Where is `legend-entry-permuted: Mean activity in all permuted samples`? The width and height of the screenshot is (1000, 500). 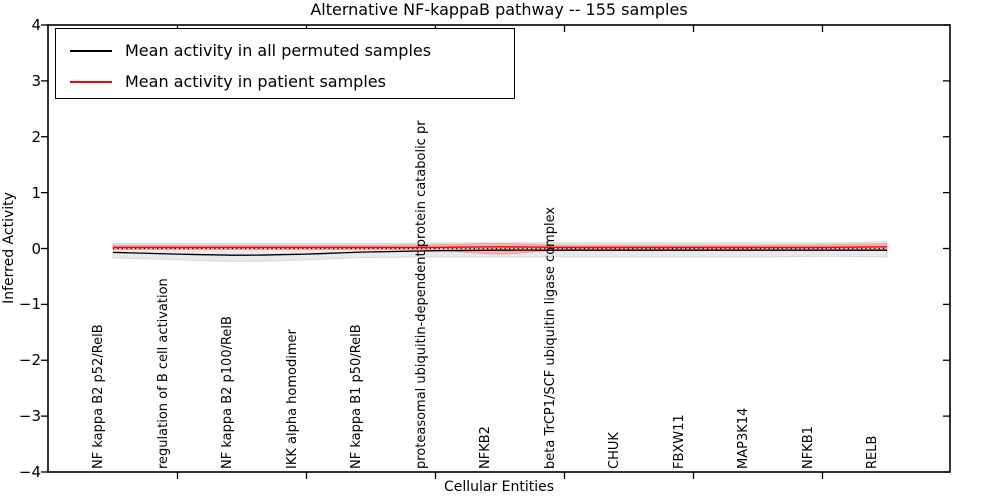 legend-entry-permuted: Mean activity in all permuted samples is located at coordinates (292, 51).